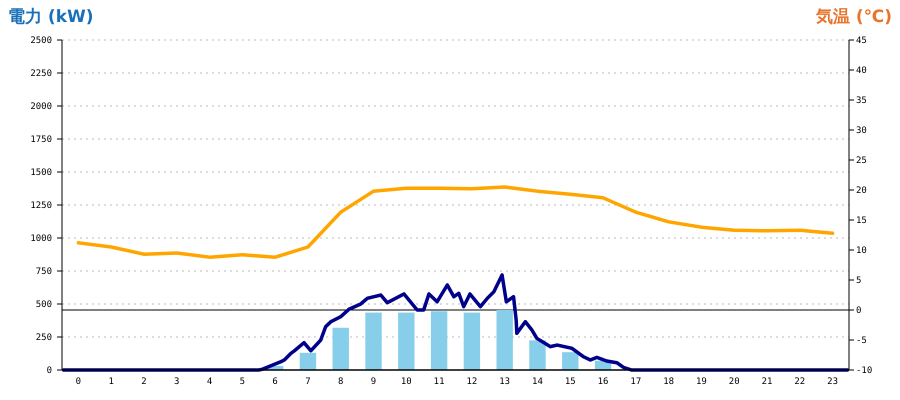 The height and width of the screenshot is (400, 900). I want to click on x-tick-label: 7, so click(308, 382).